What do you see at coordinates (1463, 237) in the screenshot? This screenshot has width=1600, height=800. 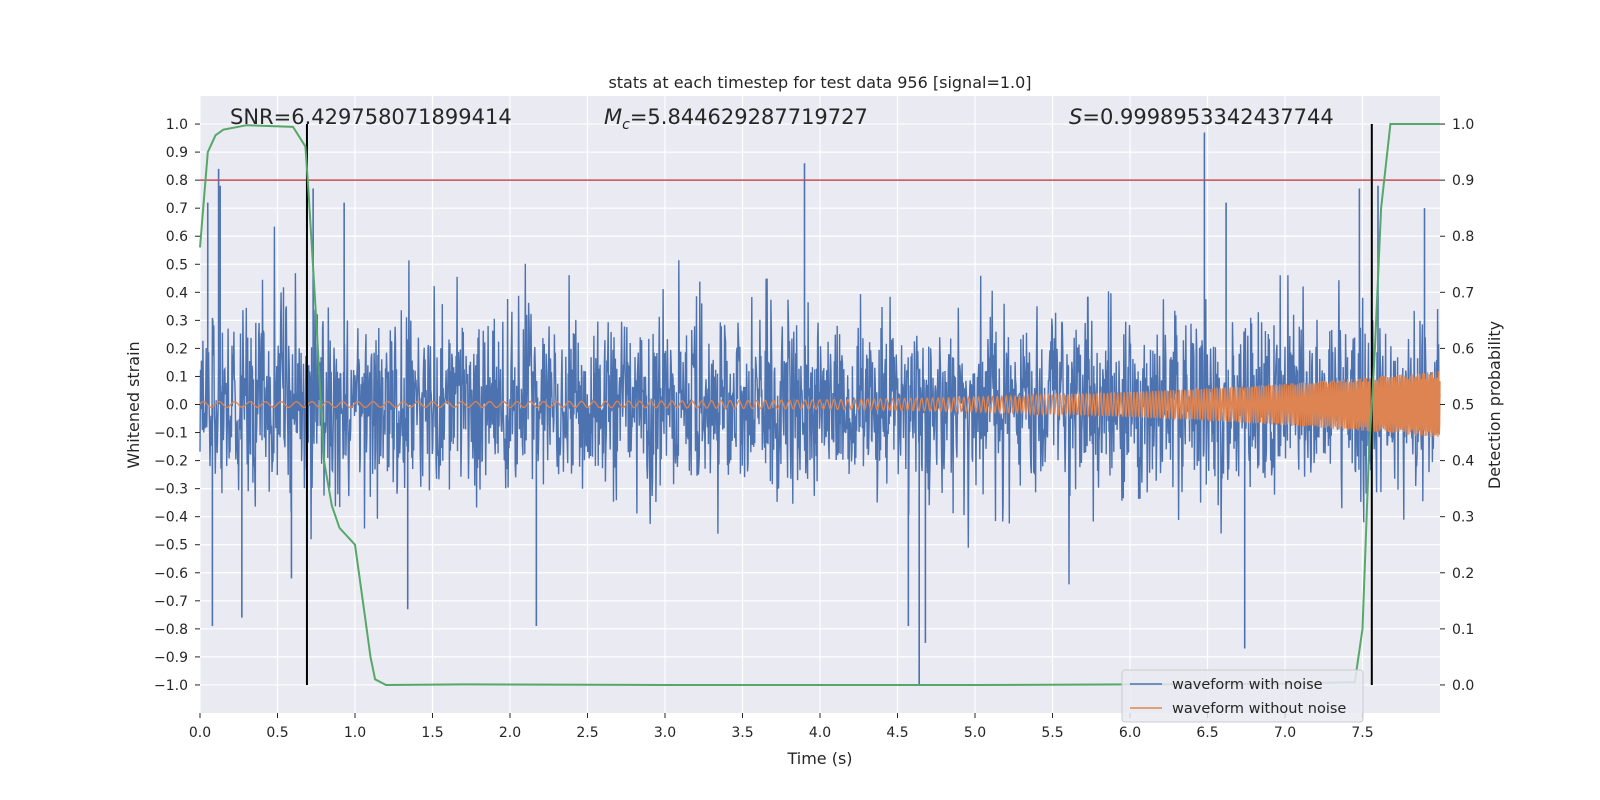 I see `y2-tick-label: 0.8` at bounding box center [1463, 237].